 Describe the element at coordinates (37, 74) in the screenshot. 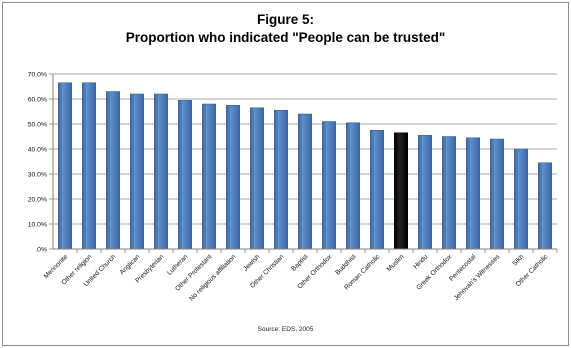

I see `y-tick-label: 70.0%` at that location.